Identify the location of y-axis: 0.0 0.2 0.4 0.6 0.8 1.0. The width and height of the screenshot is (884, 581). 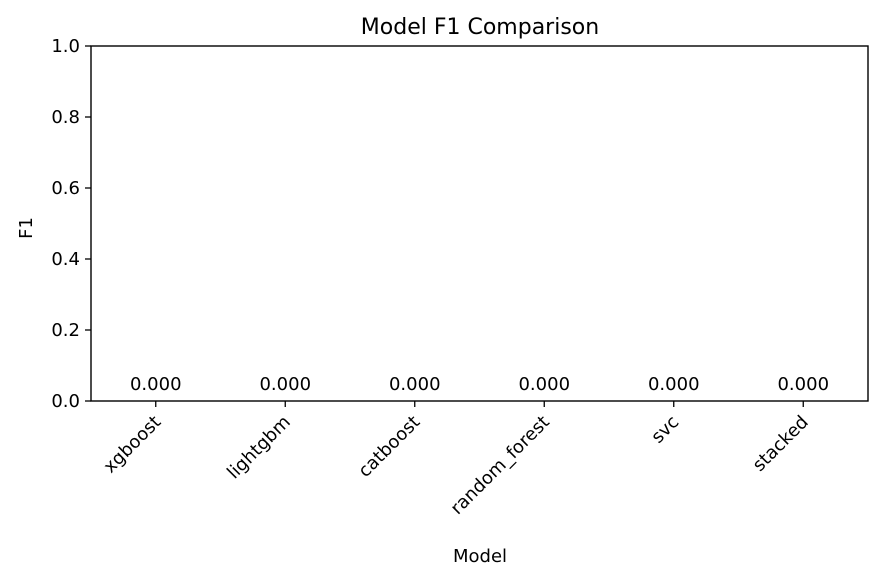
(71, 224).